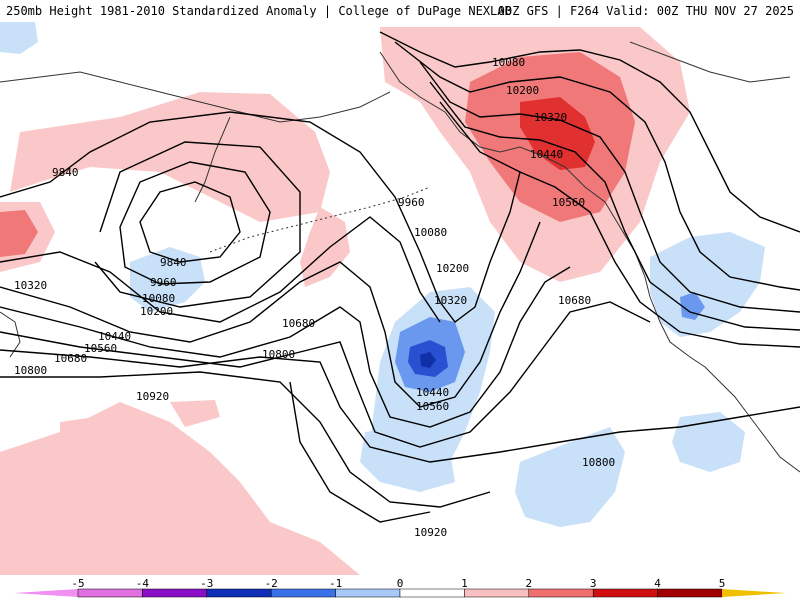 The image size is (800, 604). Describe the element at coordinates (400, 583) in the screenshot. I see `colorbar-tick-label: 0` at that location.